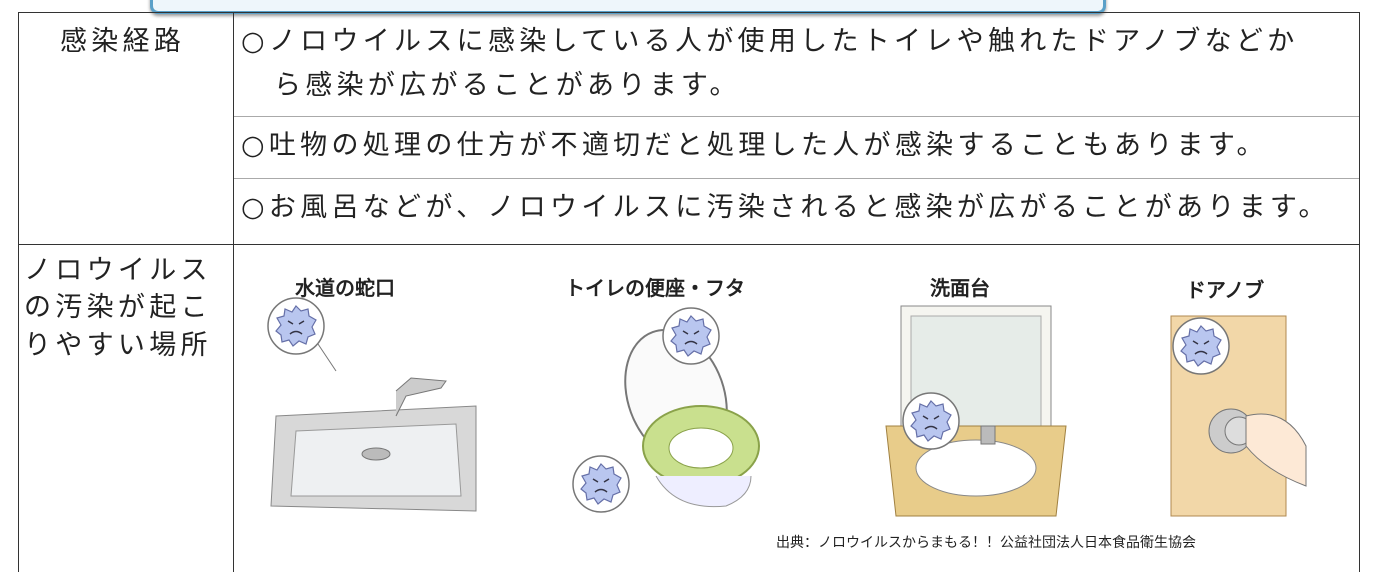 This screenshot has height=572, width=1374. I want to click on washbasin-illustration, so click(976, 411).